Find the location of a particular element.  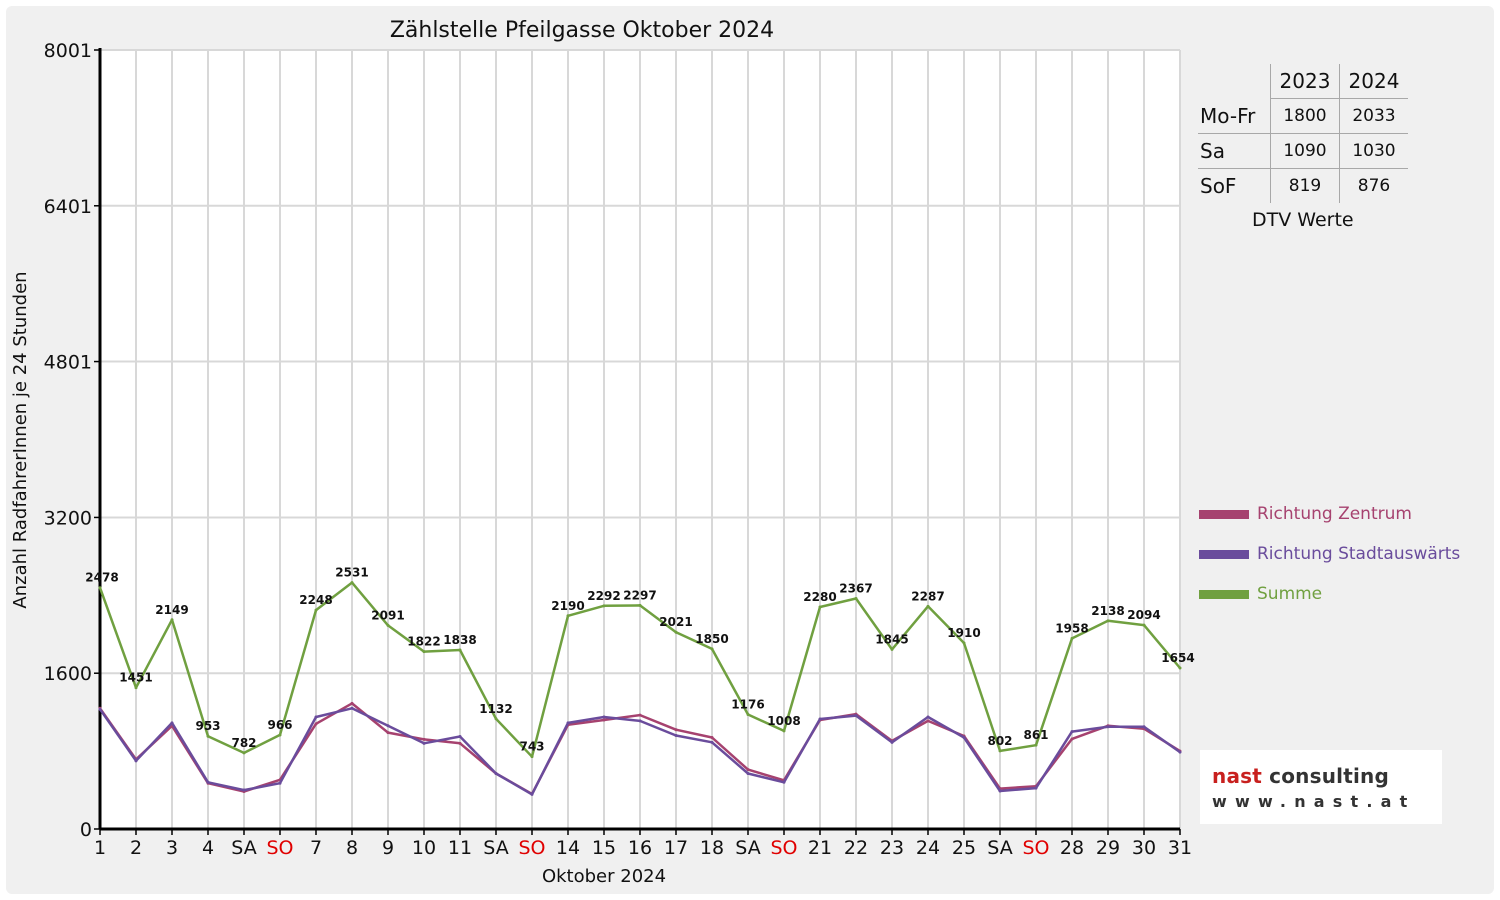

data-label: 2021 is located at coordinates (675, 622).